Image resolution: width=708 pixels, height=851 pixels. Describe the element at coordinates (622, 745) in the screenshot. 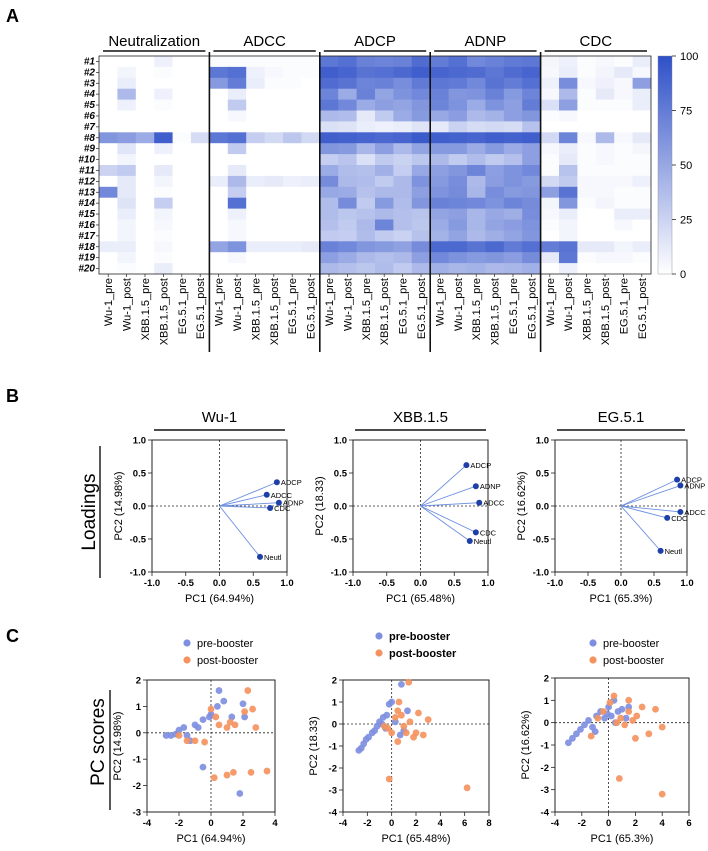

I see `plot-frame` at that location.